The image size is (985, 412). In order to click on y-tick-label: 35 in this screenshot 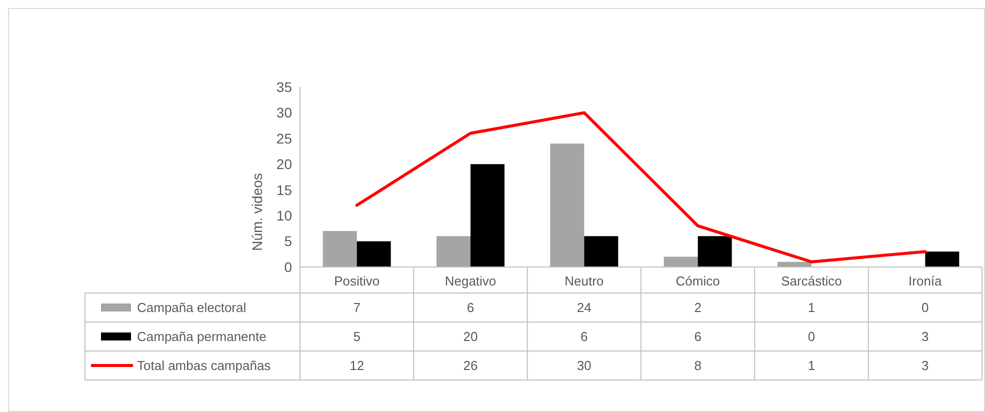, I will do `click(284, 86)`.